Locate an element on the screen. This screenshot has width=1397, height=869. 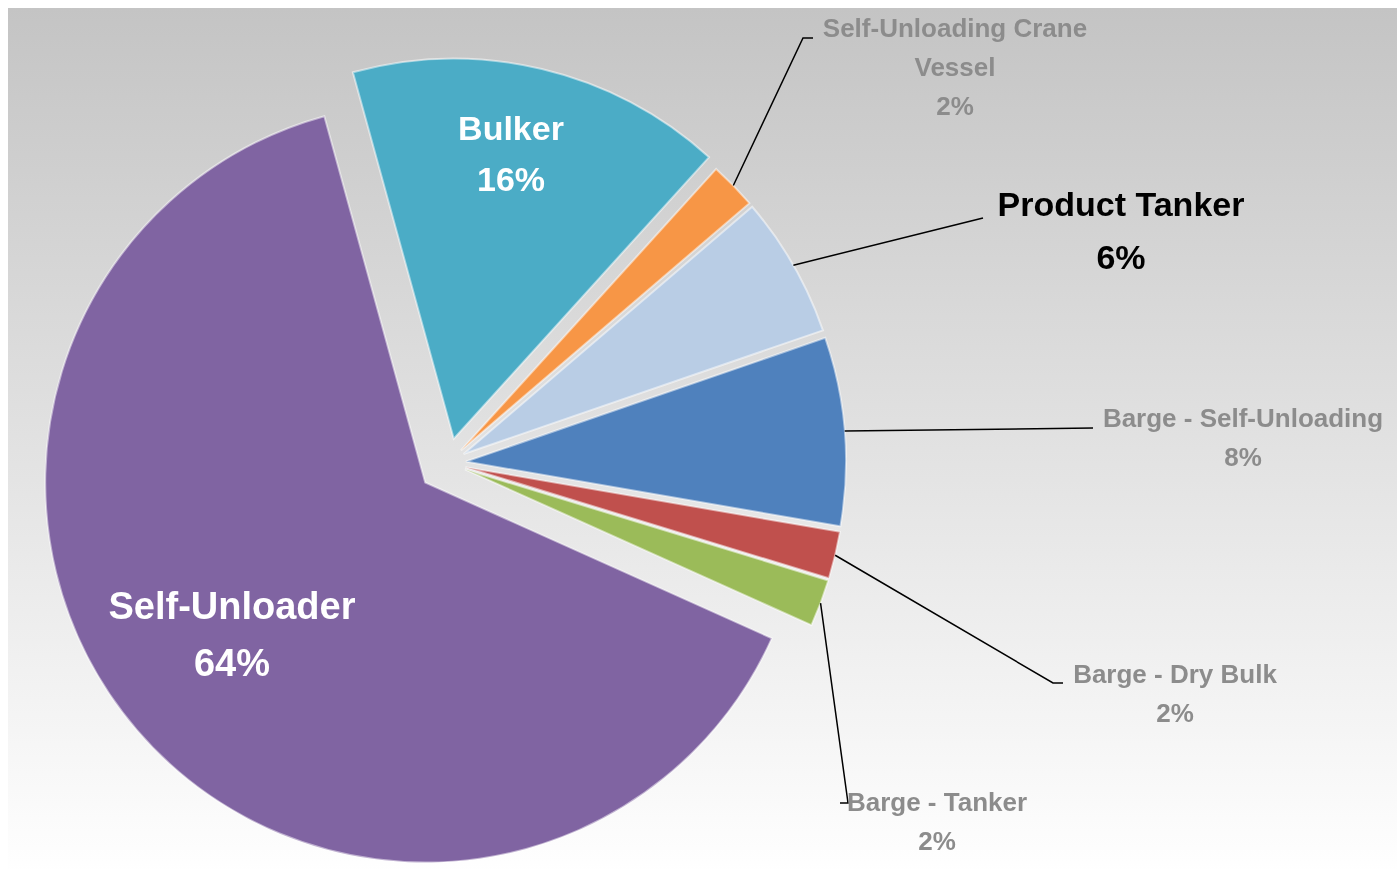
data-label: 8% is located at coordinates (1243, 457).